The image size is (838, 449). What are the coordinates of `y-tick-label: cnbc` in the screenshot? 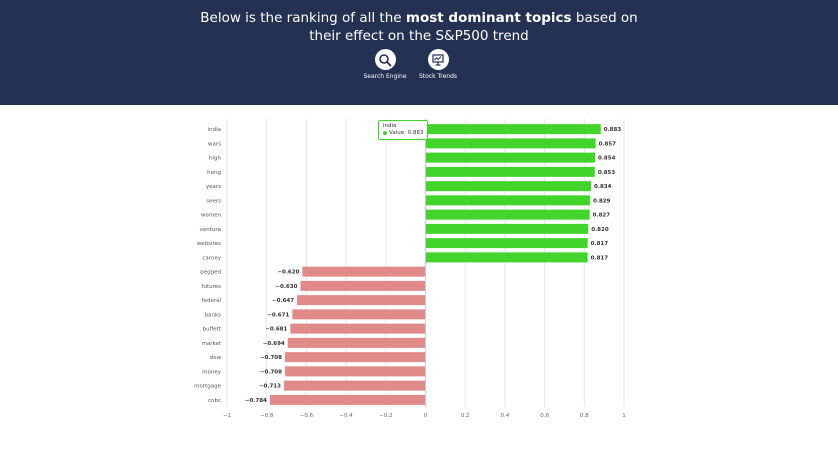 It's located at (214, 401).